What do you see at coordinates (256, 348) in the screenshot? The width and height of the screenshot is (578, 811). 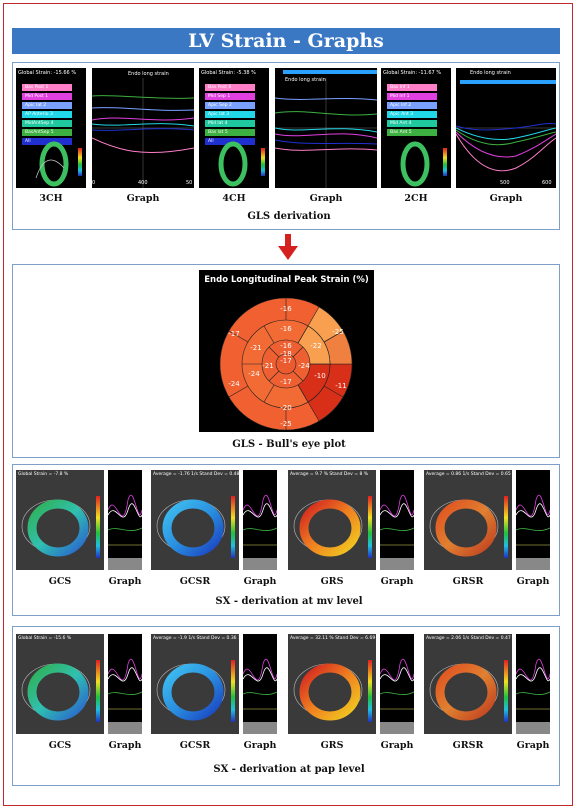 I see `bullseye-value: -21` at bounding box center [256, 348].